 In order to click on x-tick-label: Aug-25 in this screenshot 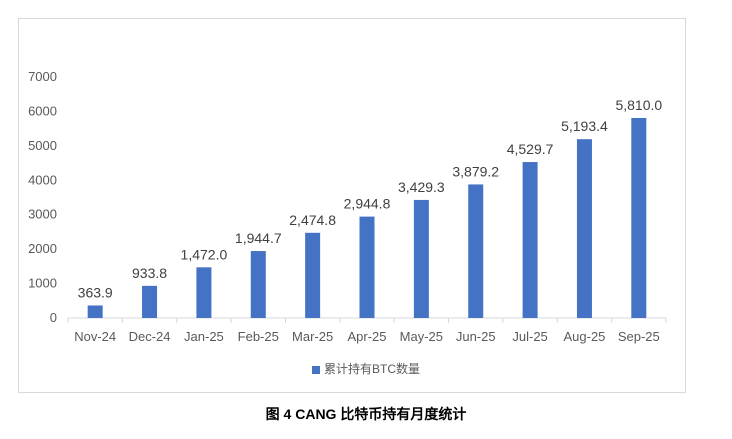, I will do `click(584, 336)`.